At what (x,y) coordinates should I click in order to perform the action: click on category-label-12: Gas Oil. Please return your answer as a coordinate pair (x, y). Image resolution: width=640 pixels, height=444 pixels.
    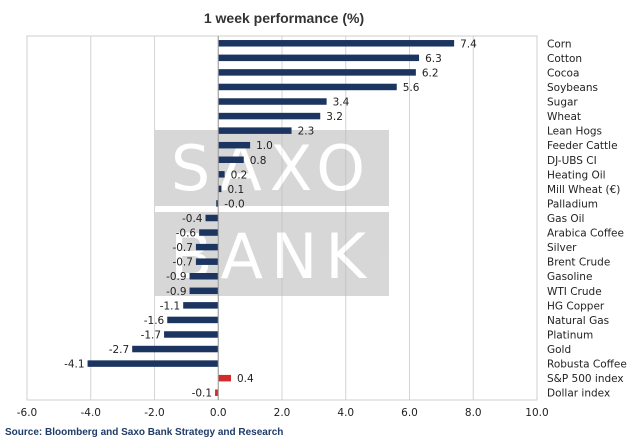
    Looking at the image, I should click on (565, 219).